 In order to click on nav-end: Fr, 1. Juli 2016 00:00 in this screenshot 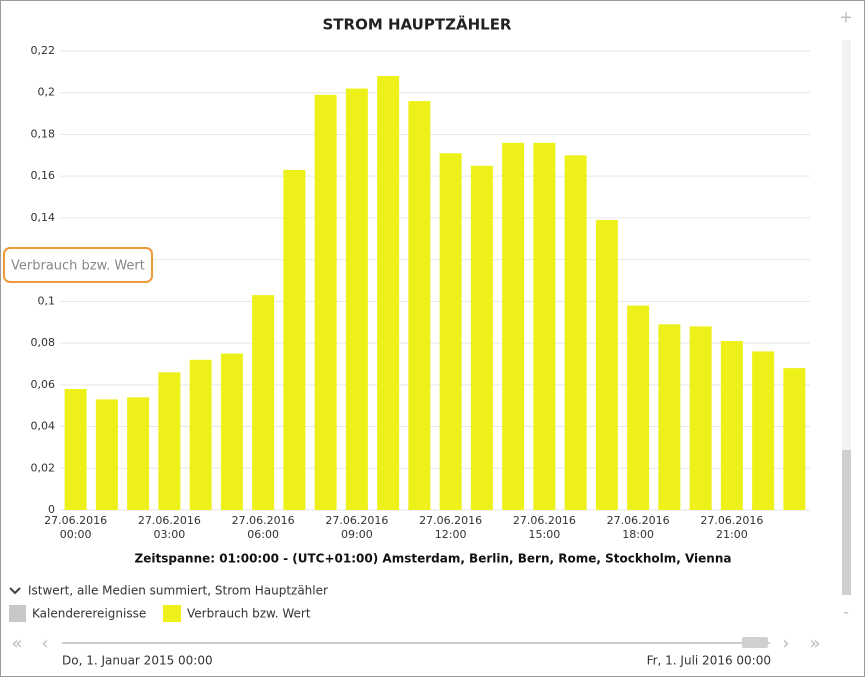, I will do `click(709, 661)`.